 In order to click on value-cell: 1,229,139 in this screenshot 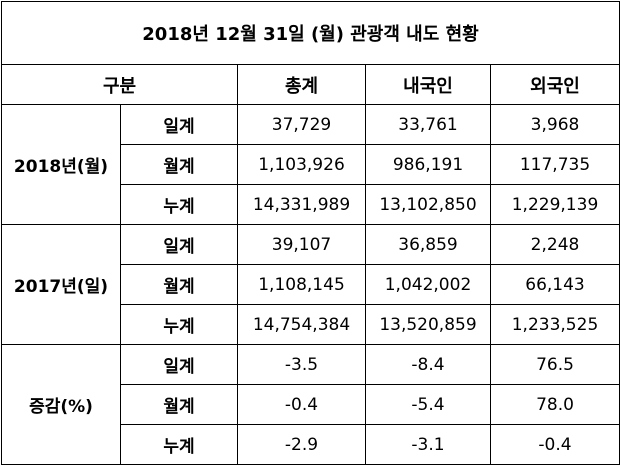, I will do `click(555, 204)`.